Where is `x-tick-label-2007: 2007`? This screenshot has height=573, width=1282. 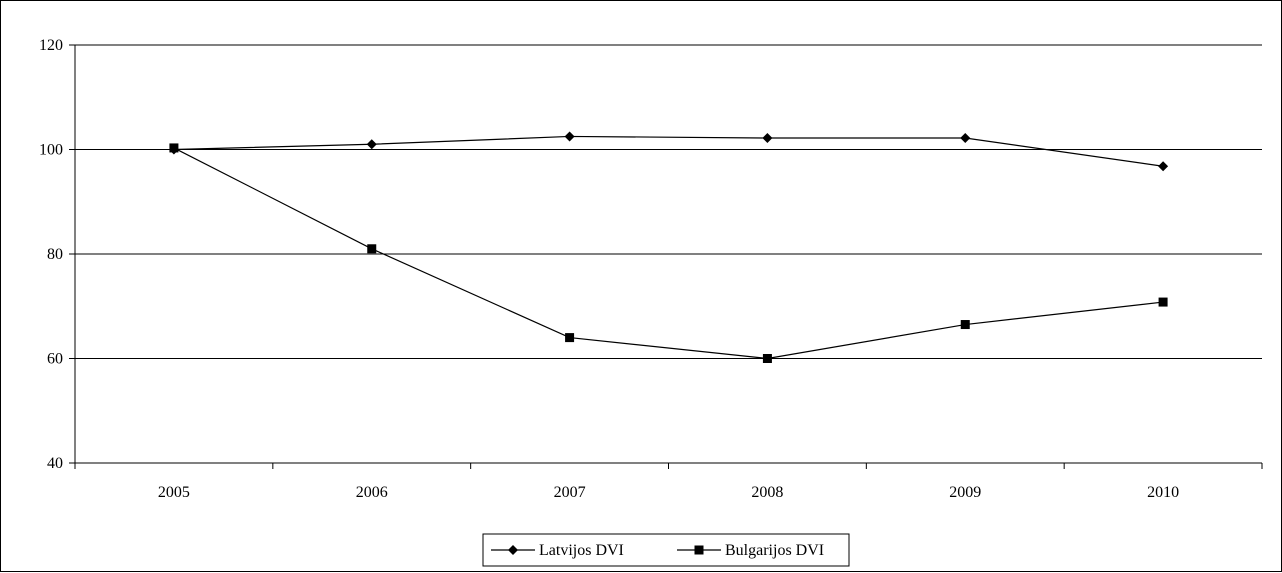
x-tick-label-2007: 2007 is located at coordinates (570, 492).